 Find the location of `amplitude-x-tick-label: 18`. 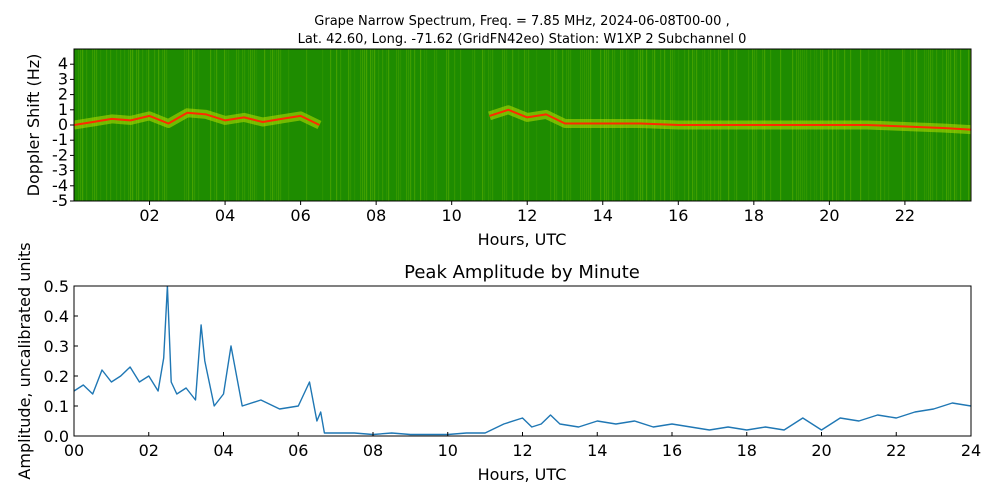

amplitude-x-tick-label: 18 is located at coordinates (747, 450).